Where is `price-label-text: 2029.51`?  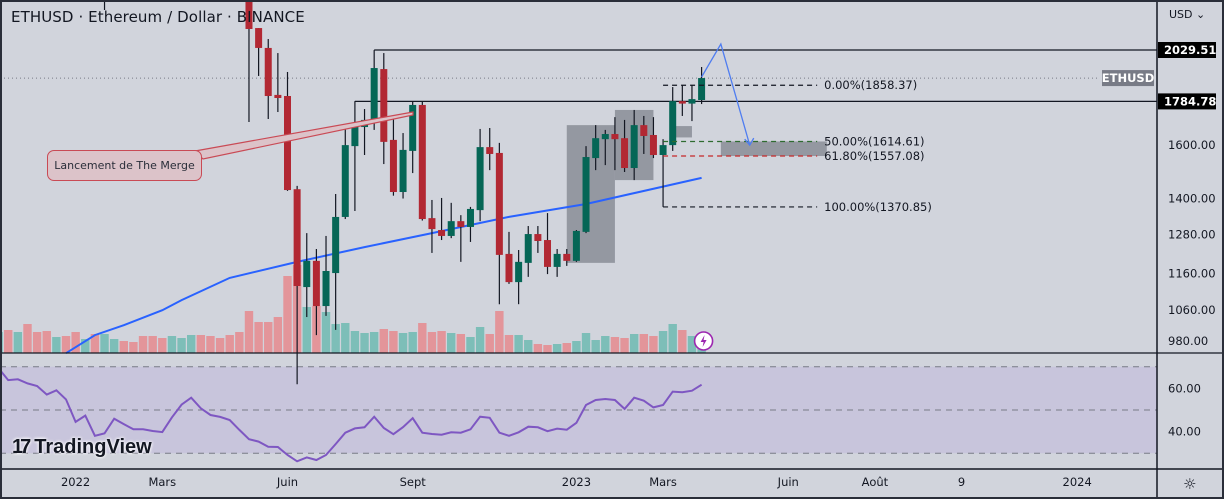 price-label-text: 2029.51 is located at coordinates (1190, 50).